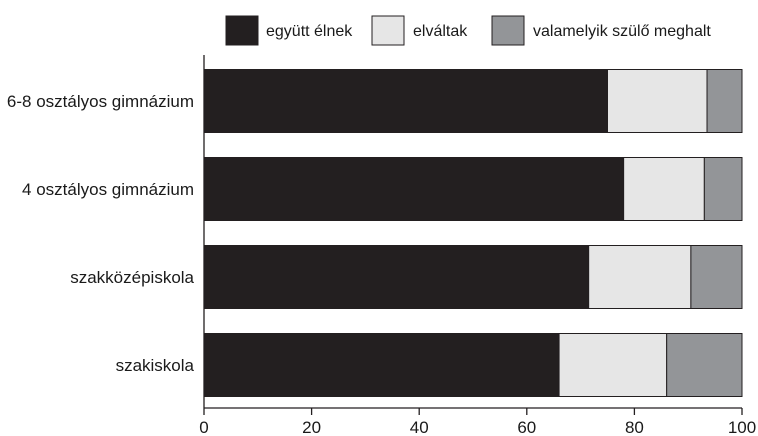 Image resolution: width=758 pixels, height=436 pixels. I want to click on x-tick-label-100: 100, so click(742, 427).